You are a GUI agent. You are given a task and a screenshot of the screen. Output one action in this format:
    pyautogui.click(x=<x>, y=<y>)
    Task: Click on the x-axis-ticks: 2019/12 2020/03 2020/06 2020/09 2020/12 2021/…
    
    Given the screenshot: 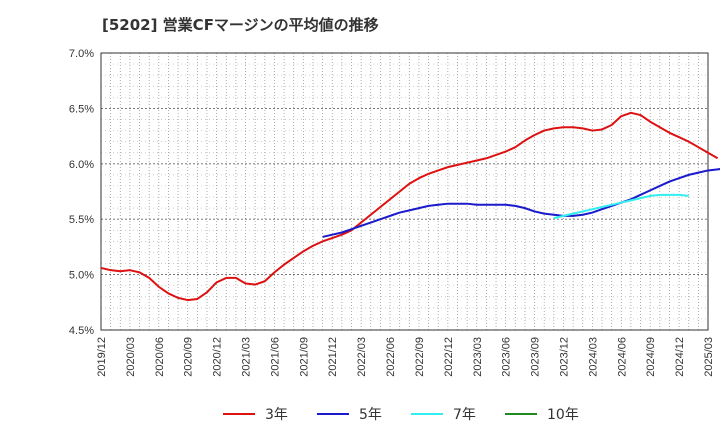 What is the action you would take?
    pyautogui.click(x=405, y=357)
    